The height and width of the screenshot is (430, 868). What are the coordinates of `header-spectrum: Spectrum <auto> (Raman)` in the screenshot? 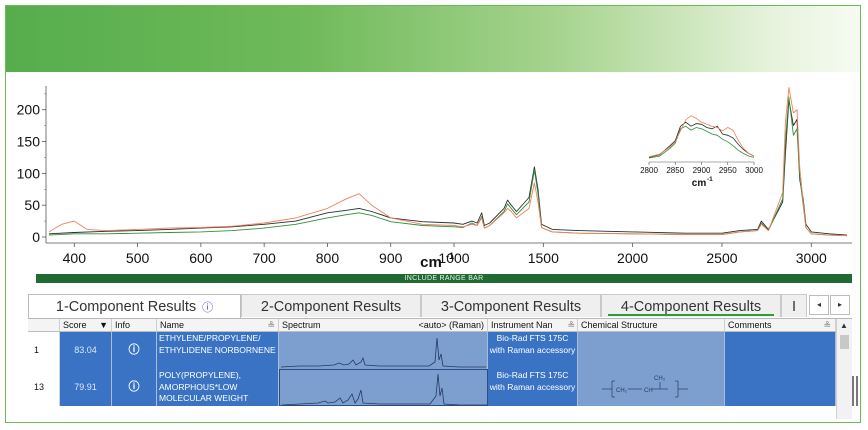 It's located at (383, 325).